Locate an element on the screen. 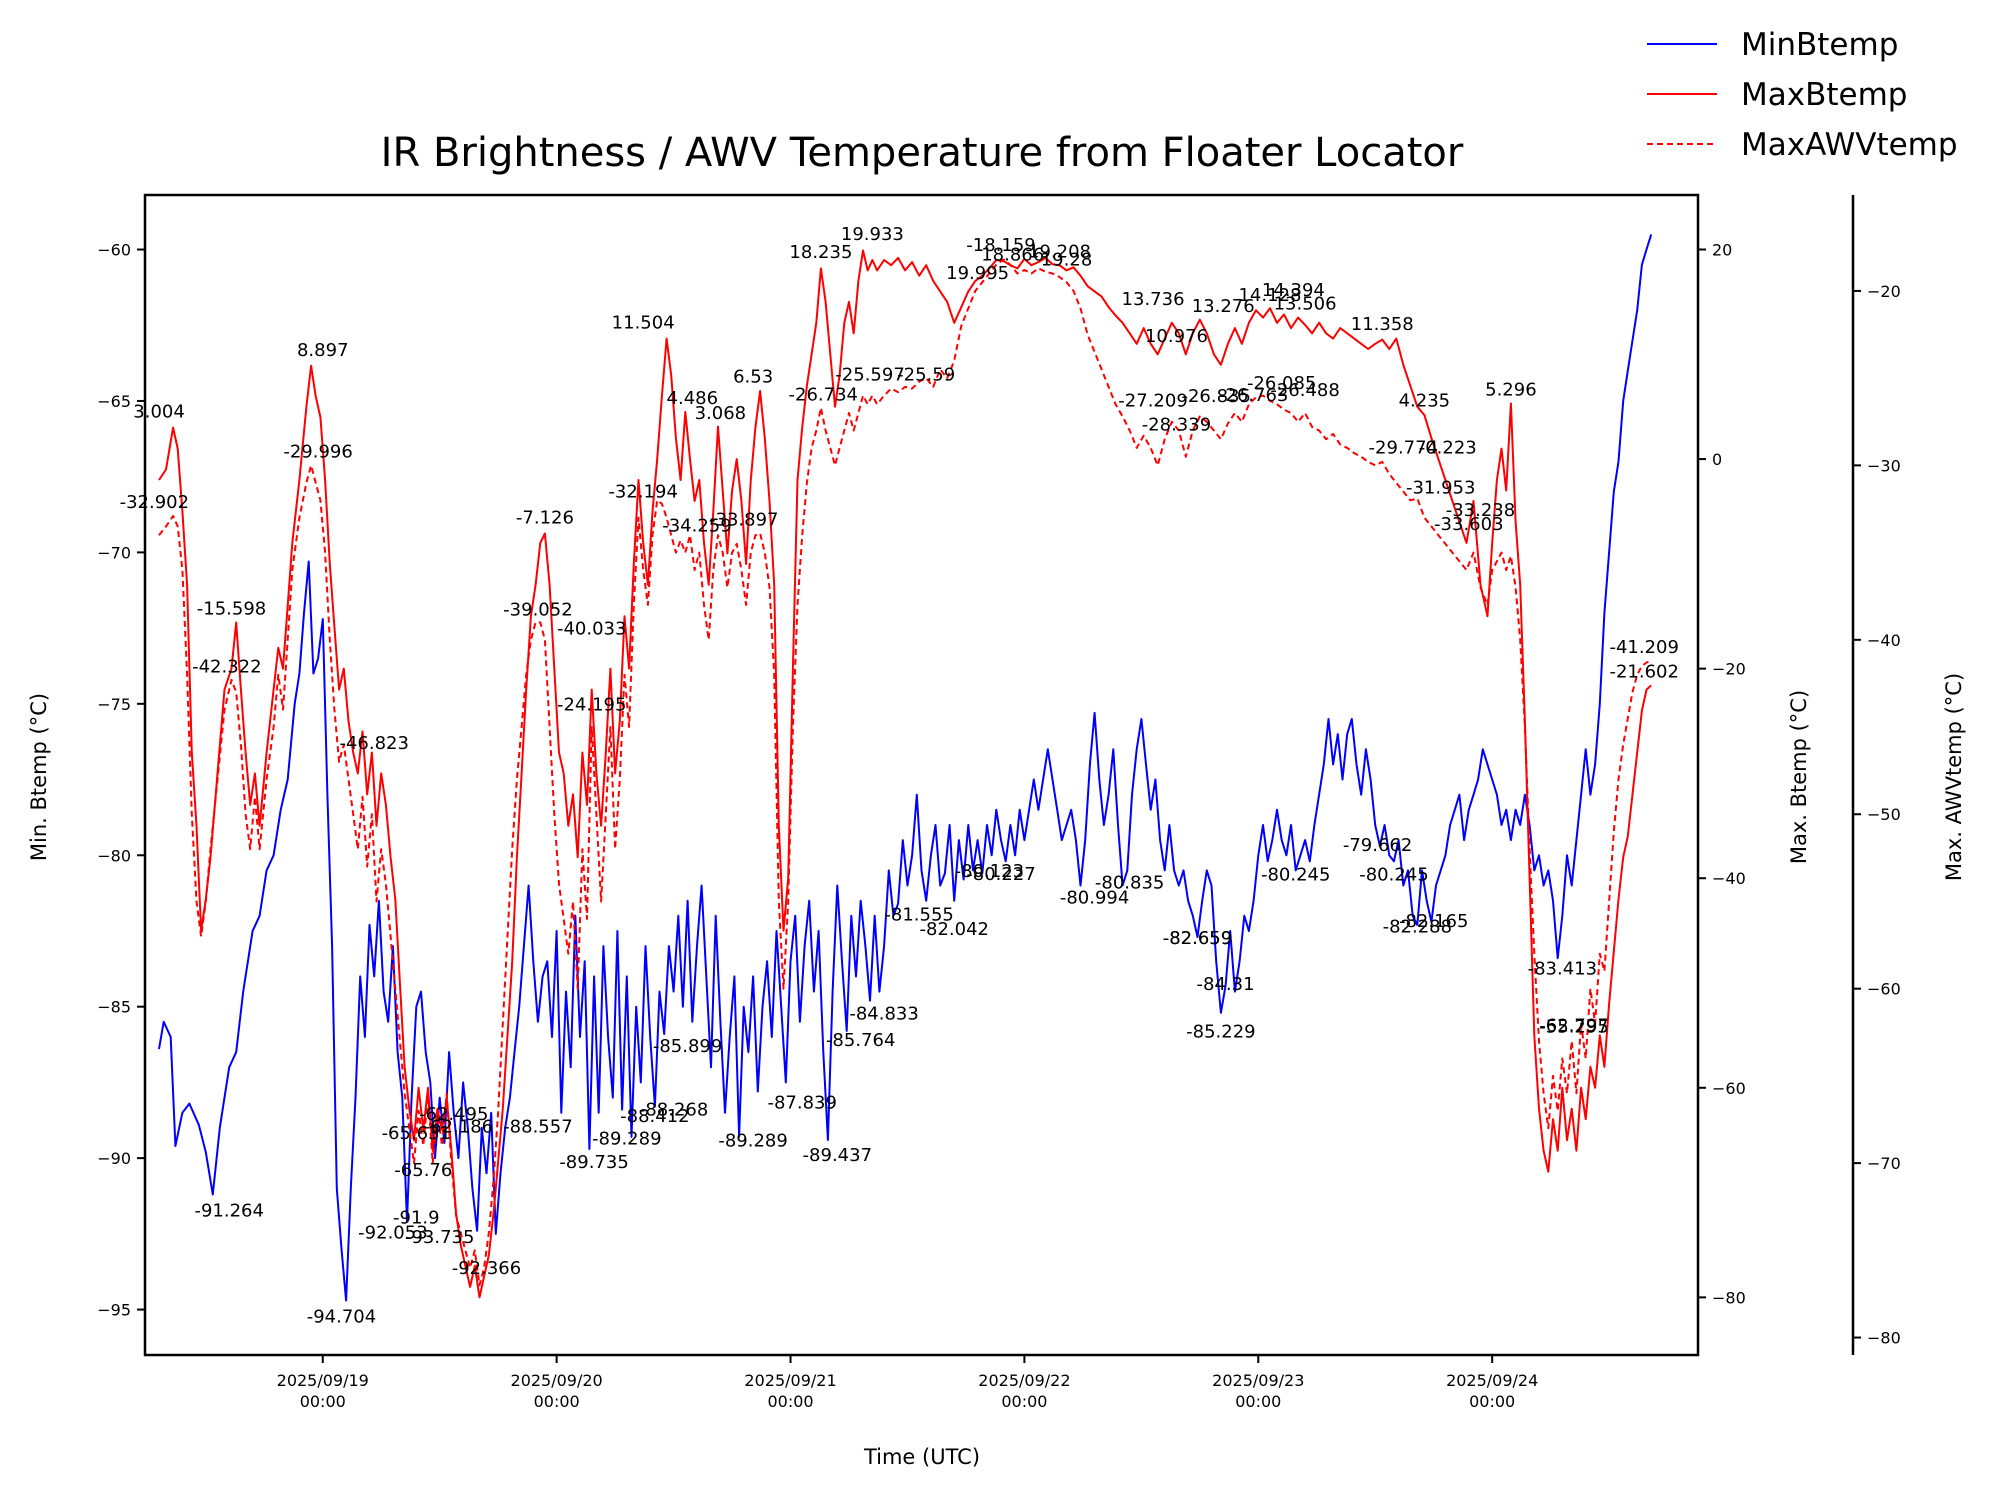 The height and width of the screenshot is (1491, 1994). data-label-15: -93.735 is located at coordinates (439, 1237).